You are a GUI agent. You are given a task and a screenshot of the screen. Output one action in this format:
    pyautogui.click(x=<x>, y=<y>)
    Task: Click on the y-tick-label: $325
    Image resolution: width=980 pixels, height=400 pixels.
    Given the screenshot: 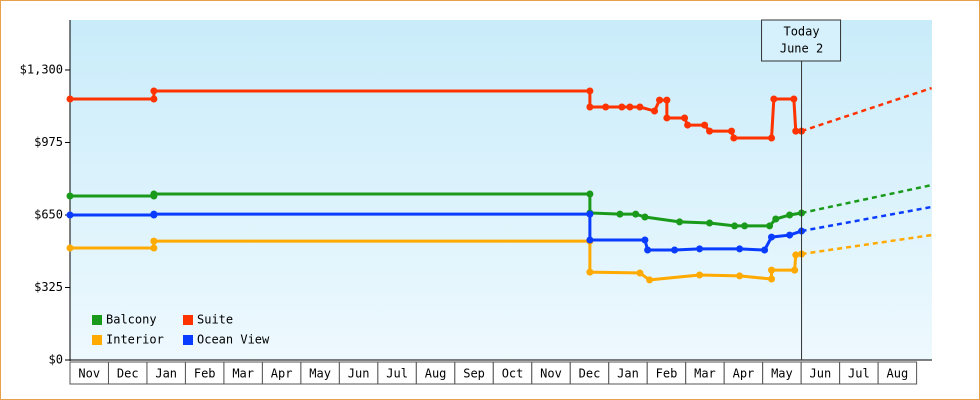 What is the action you would take?
    pyautogui.click(x=48, y=287)
    